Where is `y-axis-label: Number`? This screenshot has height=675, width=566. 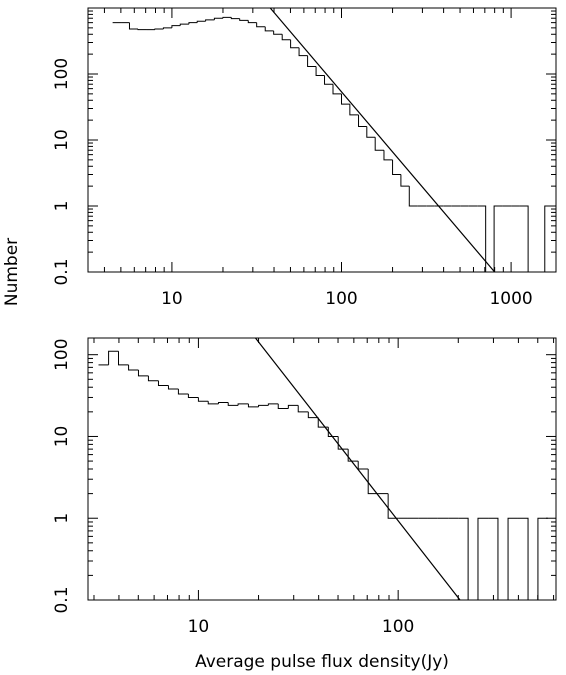
y-axis-label: Number is located at coordinates (12, 272).